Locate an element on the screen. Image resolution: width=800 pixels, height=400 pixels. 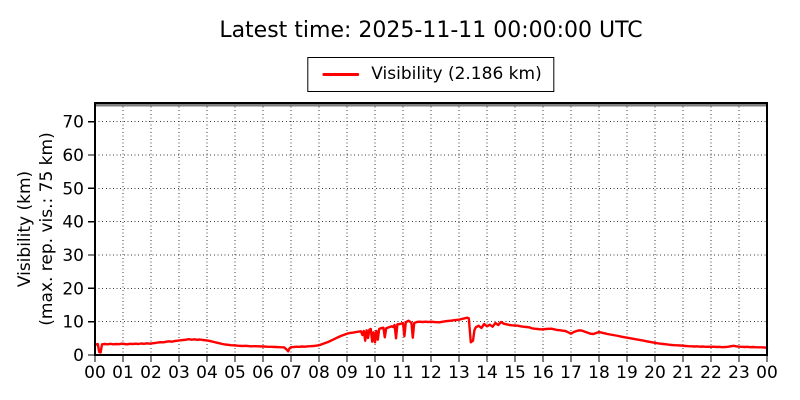
svg-text: 19 is located at coordinates (627, 373).